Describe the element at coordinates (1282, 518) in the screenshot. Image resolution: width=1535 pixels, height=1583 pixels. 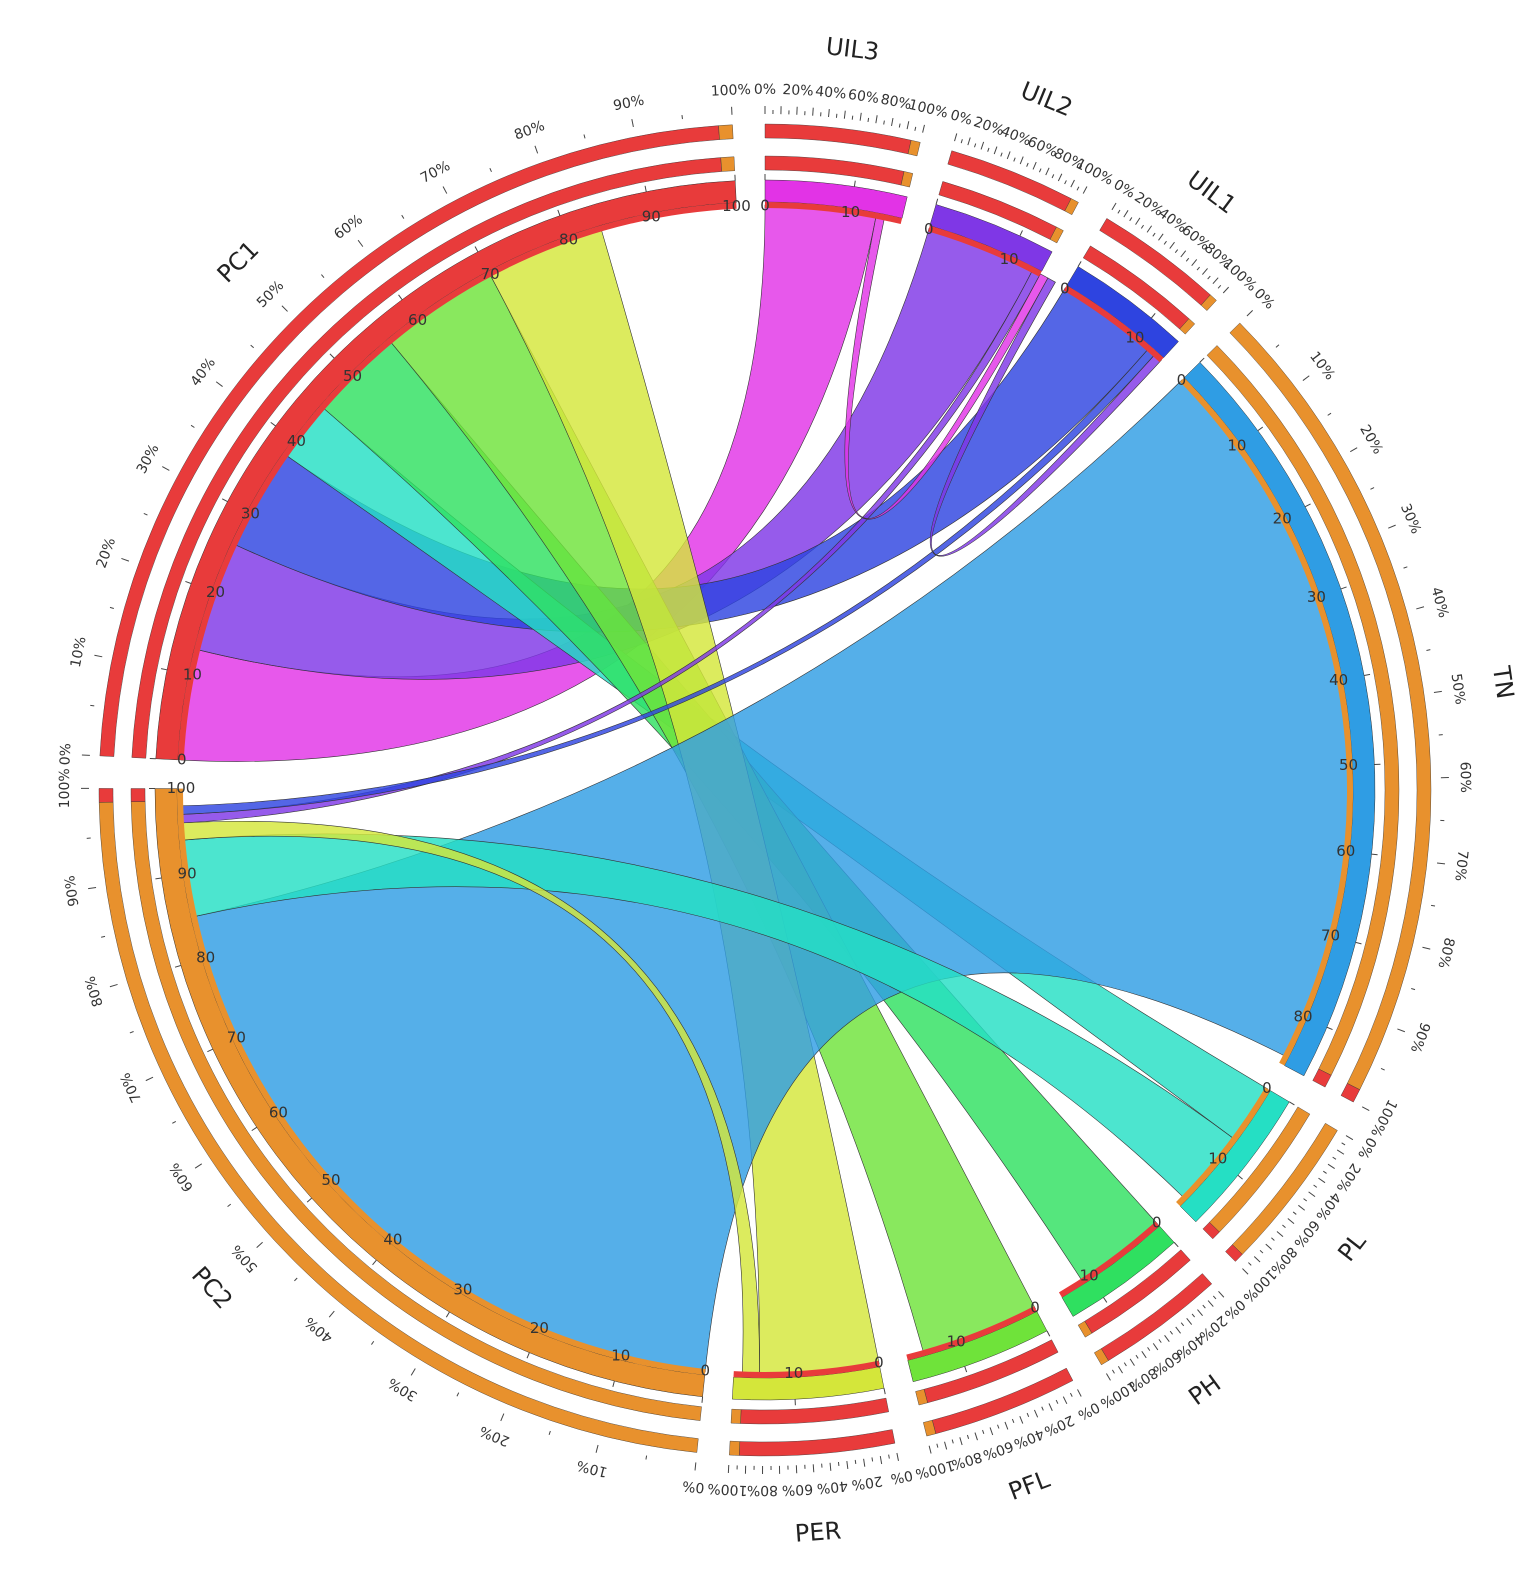
I see `value-label-tn-20: 20` at that location.